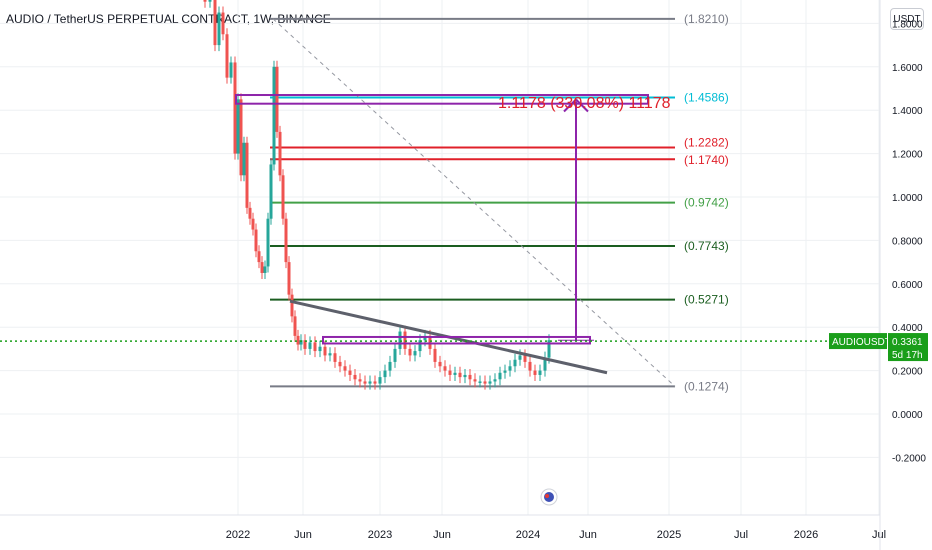  Describe the element at coordinates (706, 160) in the screenshot. I see `fib-level-label: (1.1740)` at that location.